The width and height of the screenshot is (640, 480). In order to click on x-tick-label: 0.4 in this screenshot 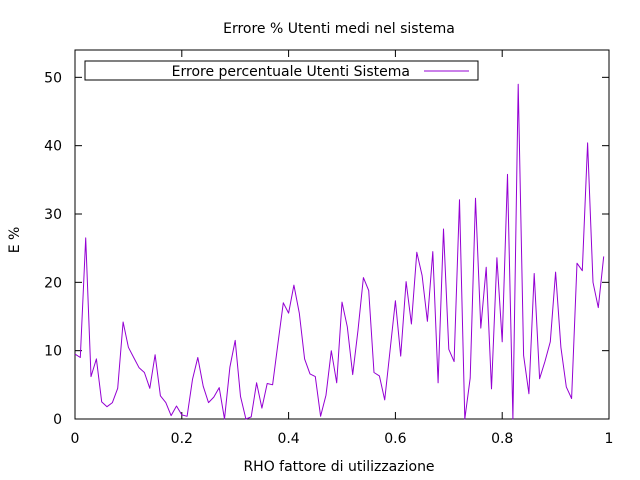, I will do `click(288, 439)`.